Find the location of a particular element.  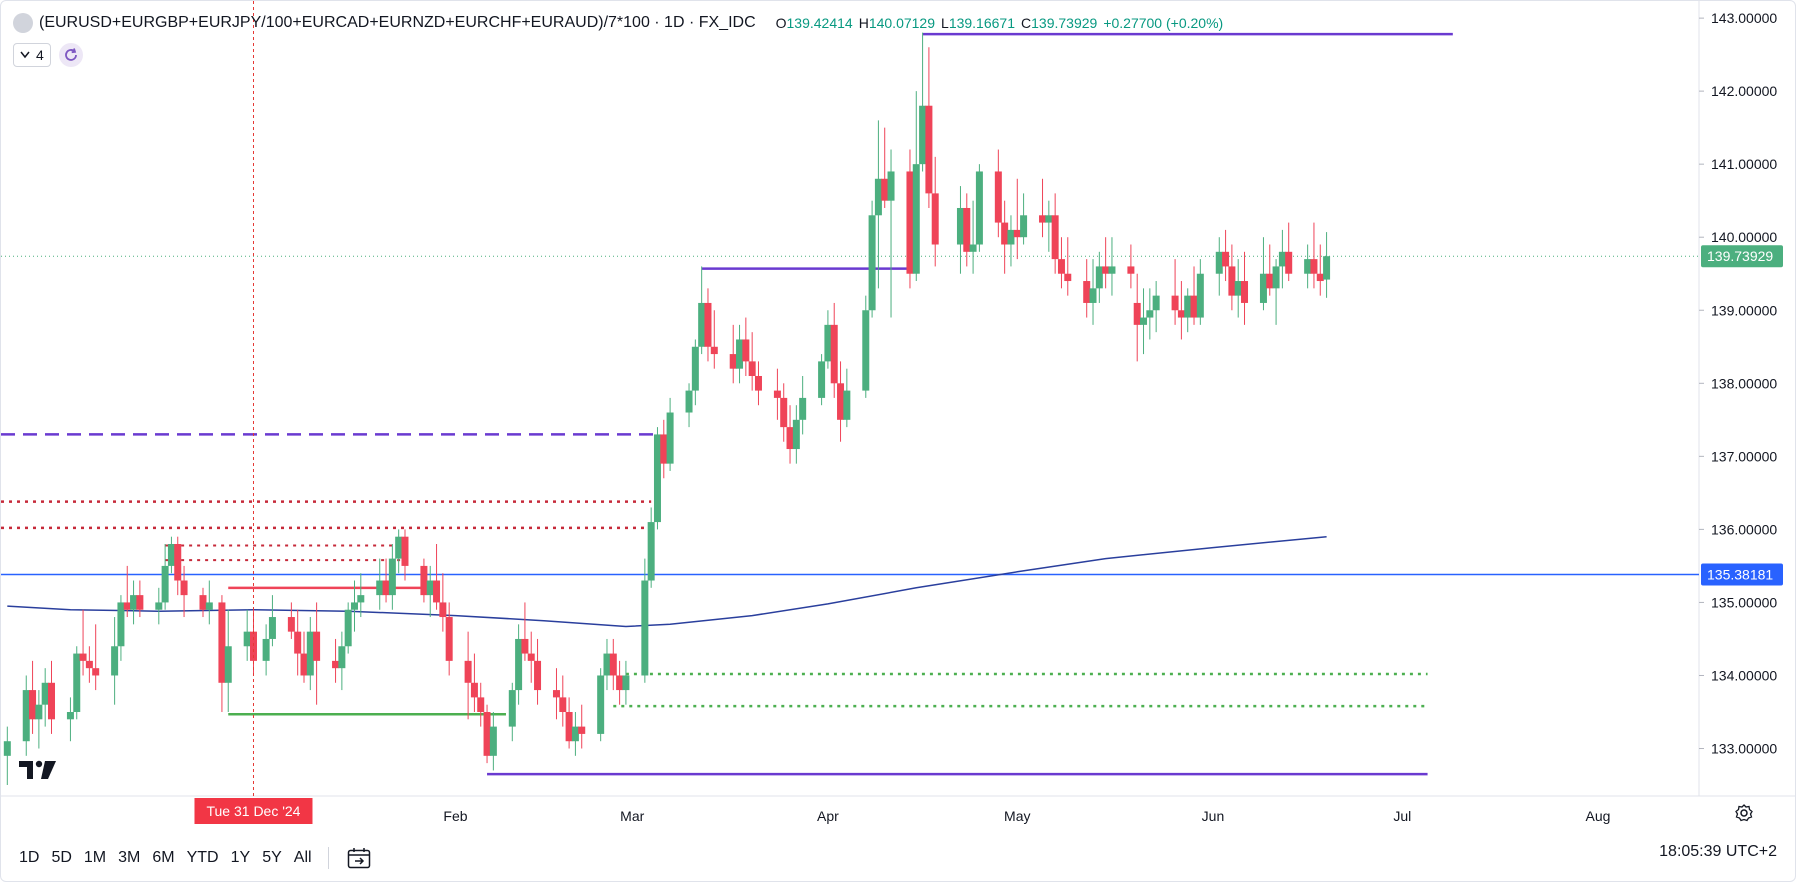

low-value: 139.16671 is located at coordinates (981, 23).